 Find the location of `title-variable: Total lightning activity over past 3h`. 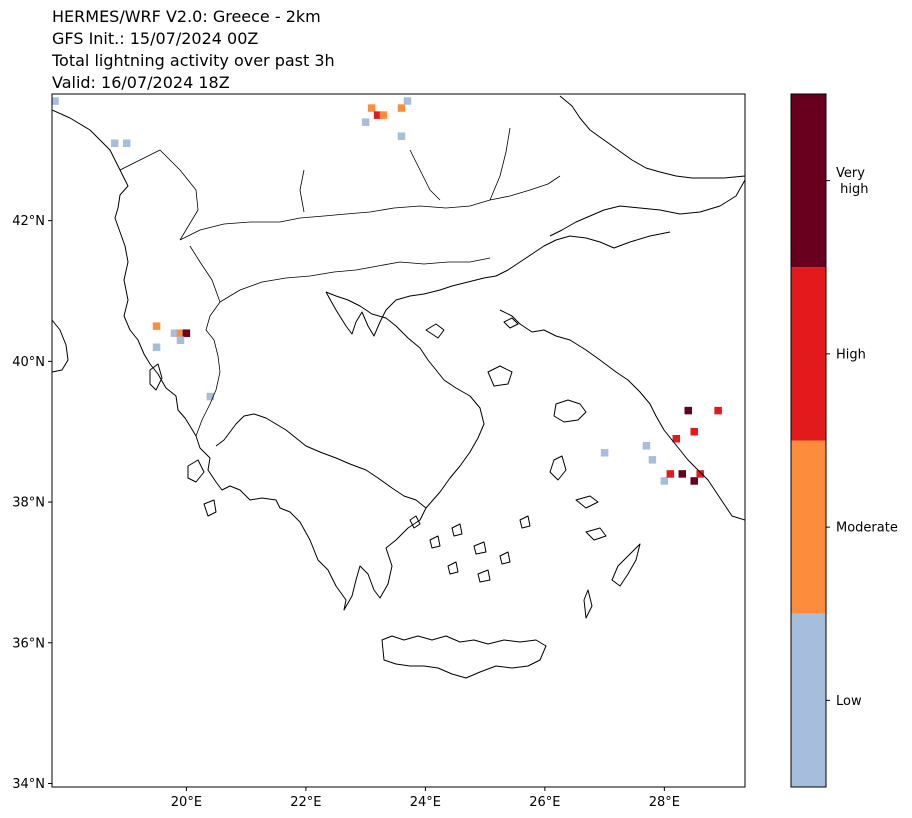

title-variable: Total lightning activity over past 3h is located at coordinates (193, 60).